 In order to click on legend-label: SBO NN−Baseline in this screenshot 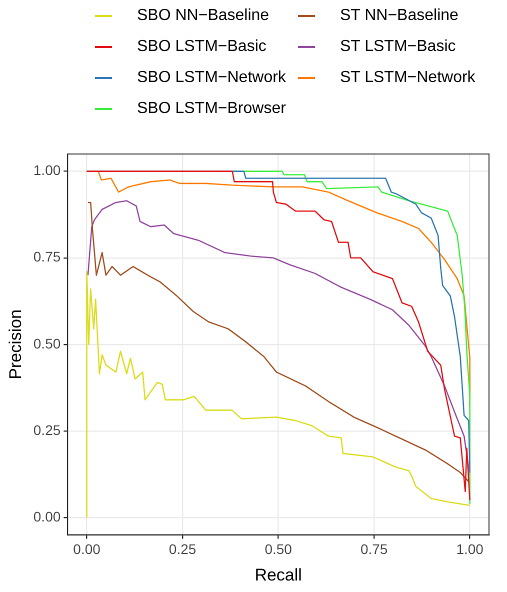, I will do `click(203, 15)`.